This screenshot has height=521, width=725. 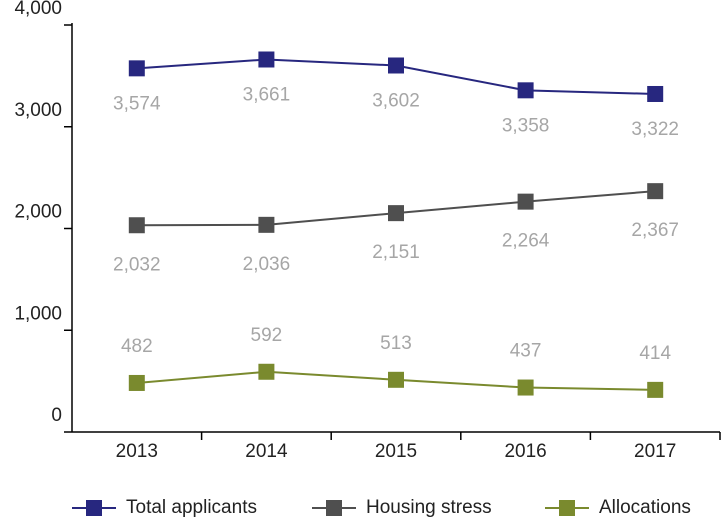 I want to click on x-tick-label: 2014, so click(x=266, y=451).